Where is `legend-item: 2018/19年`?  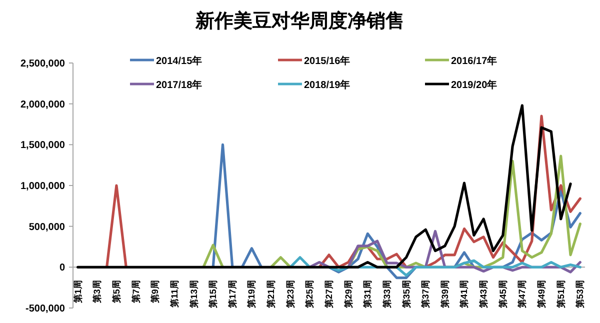
legend-item: 2018/19年 is located at coordinates (314, 85).